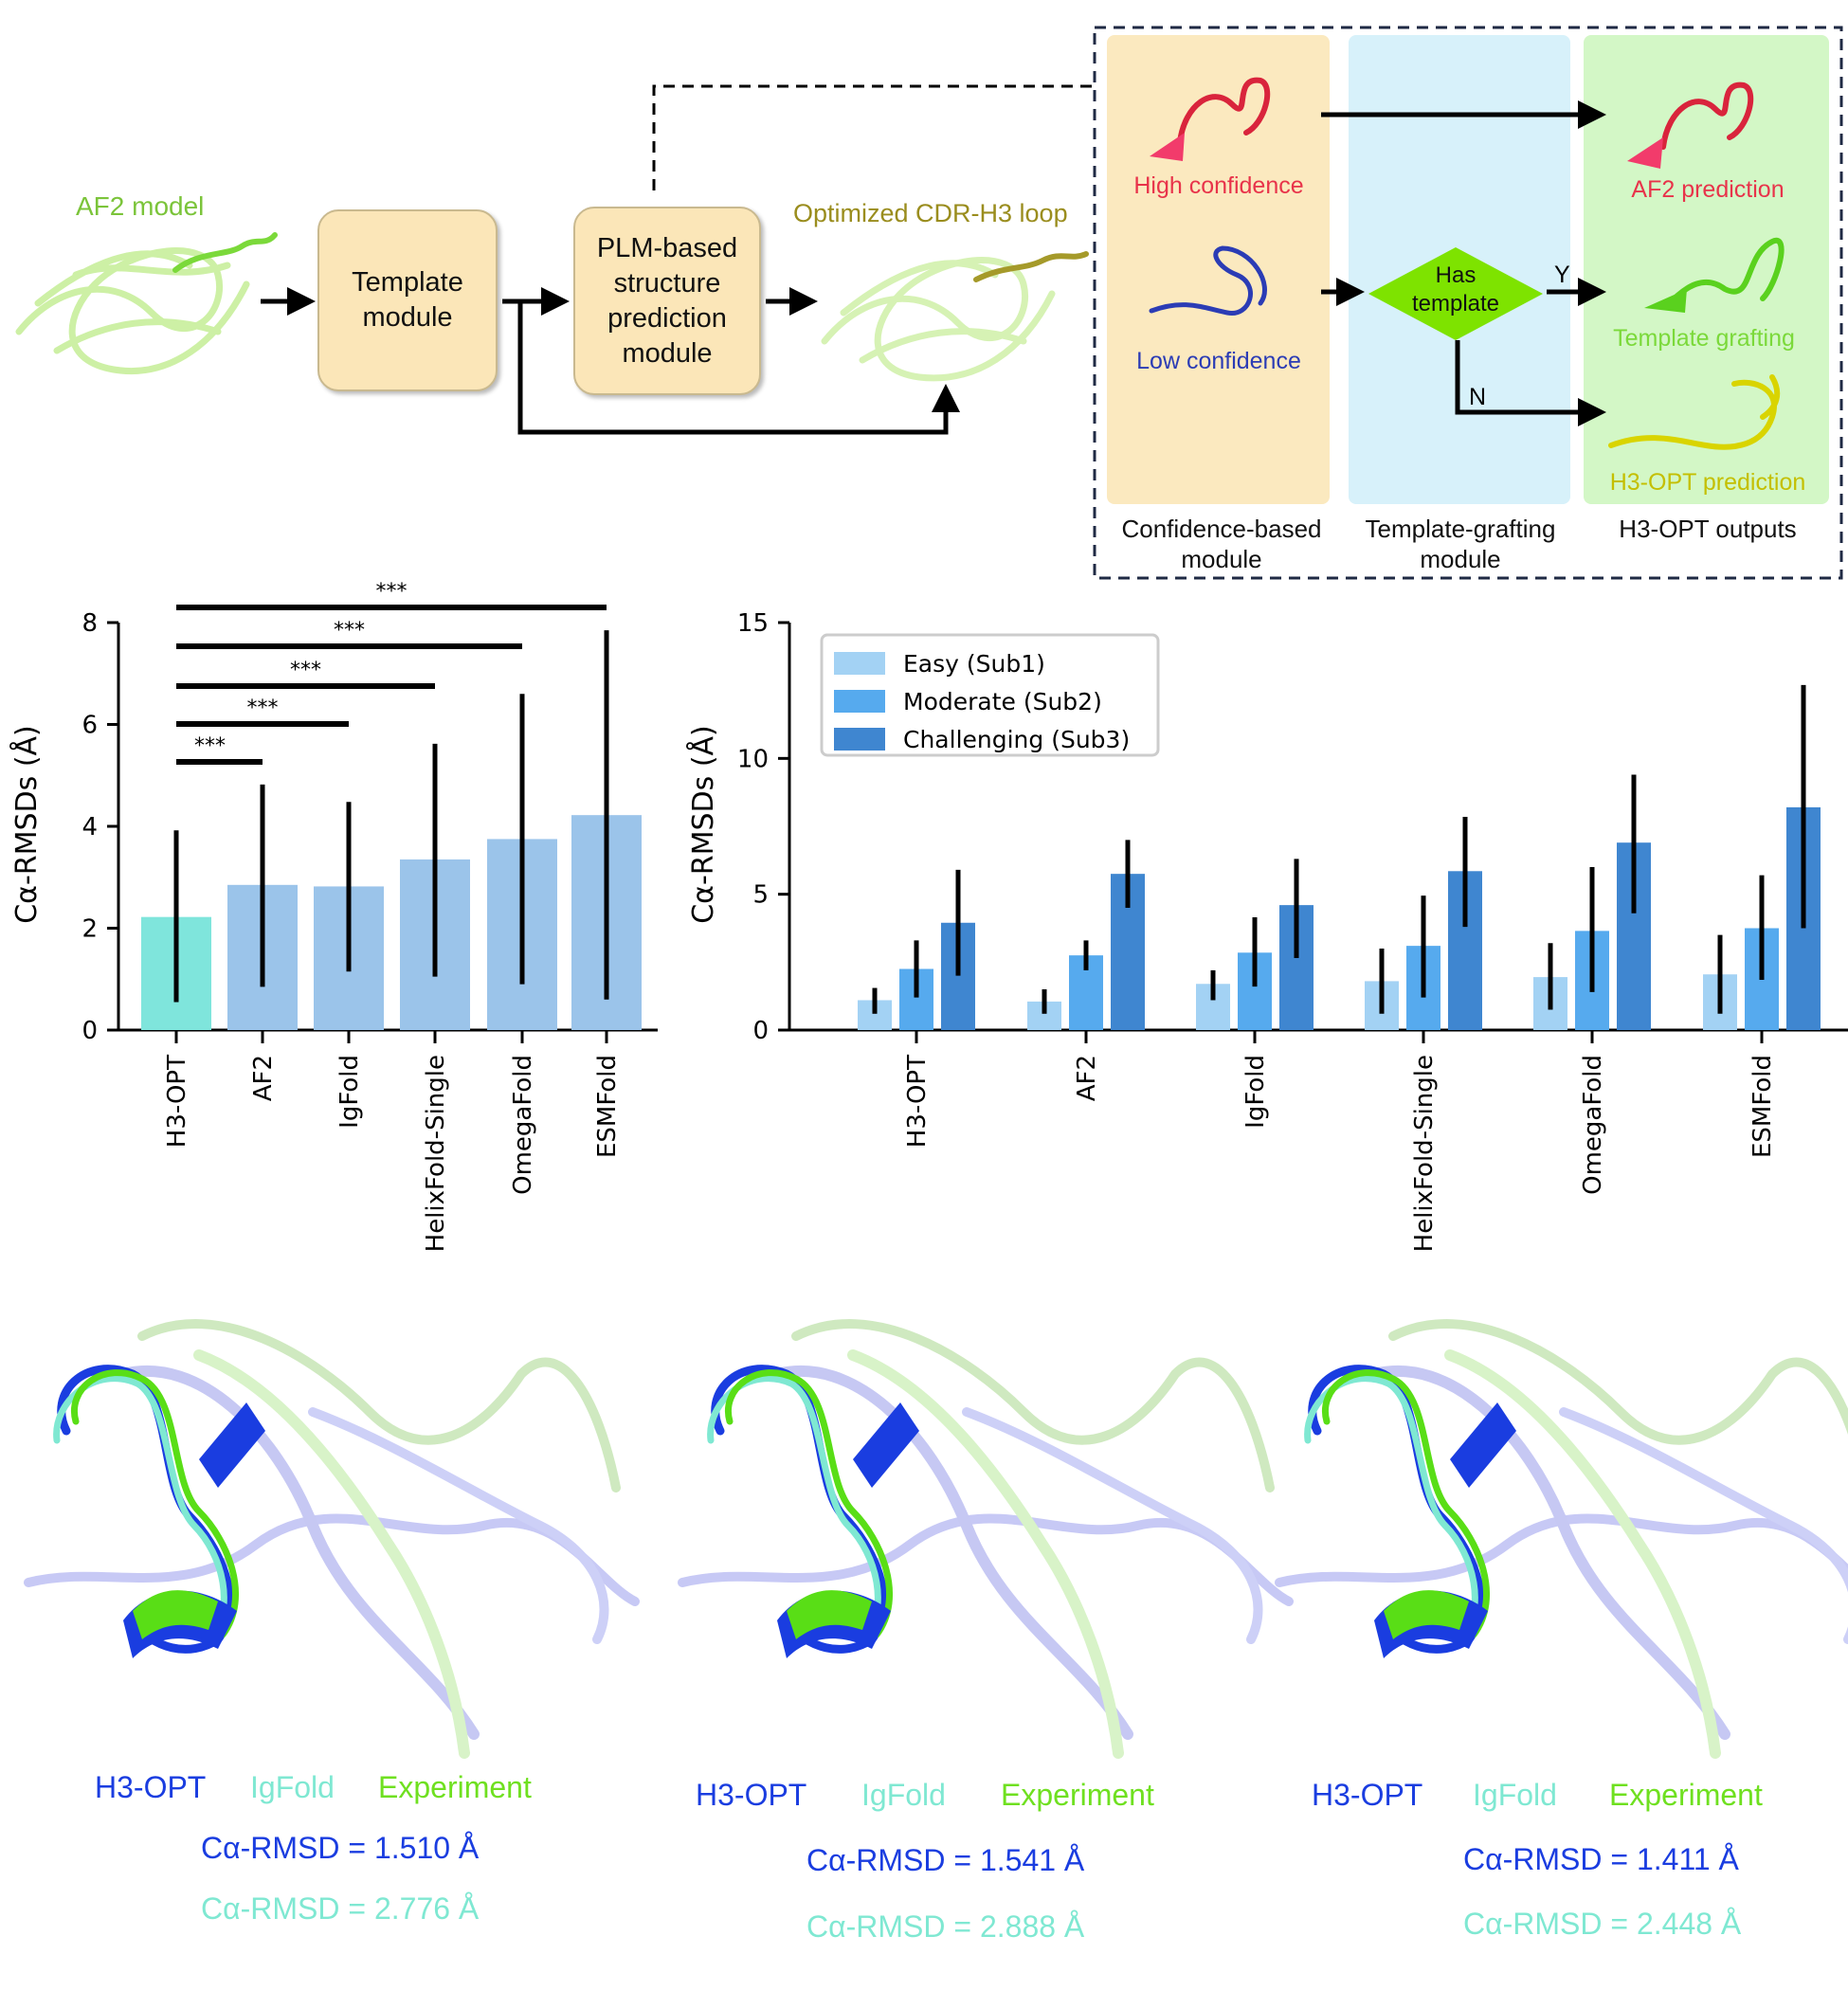  Describe the element at coordinates (946, 1860) in the screenshot. I see `rmsd-h3opt: Cα-RMSD = 1.541 Å` at that location.